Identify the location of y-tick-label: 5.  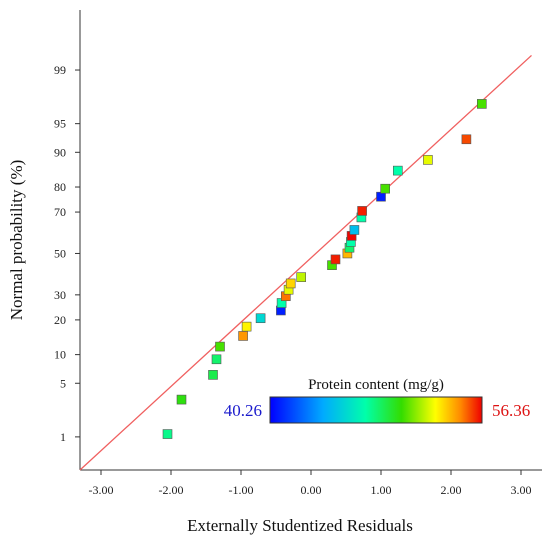
(63, 383).